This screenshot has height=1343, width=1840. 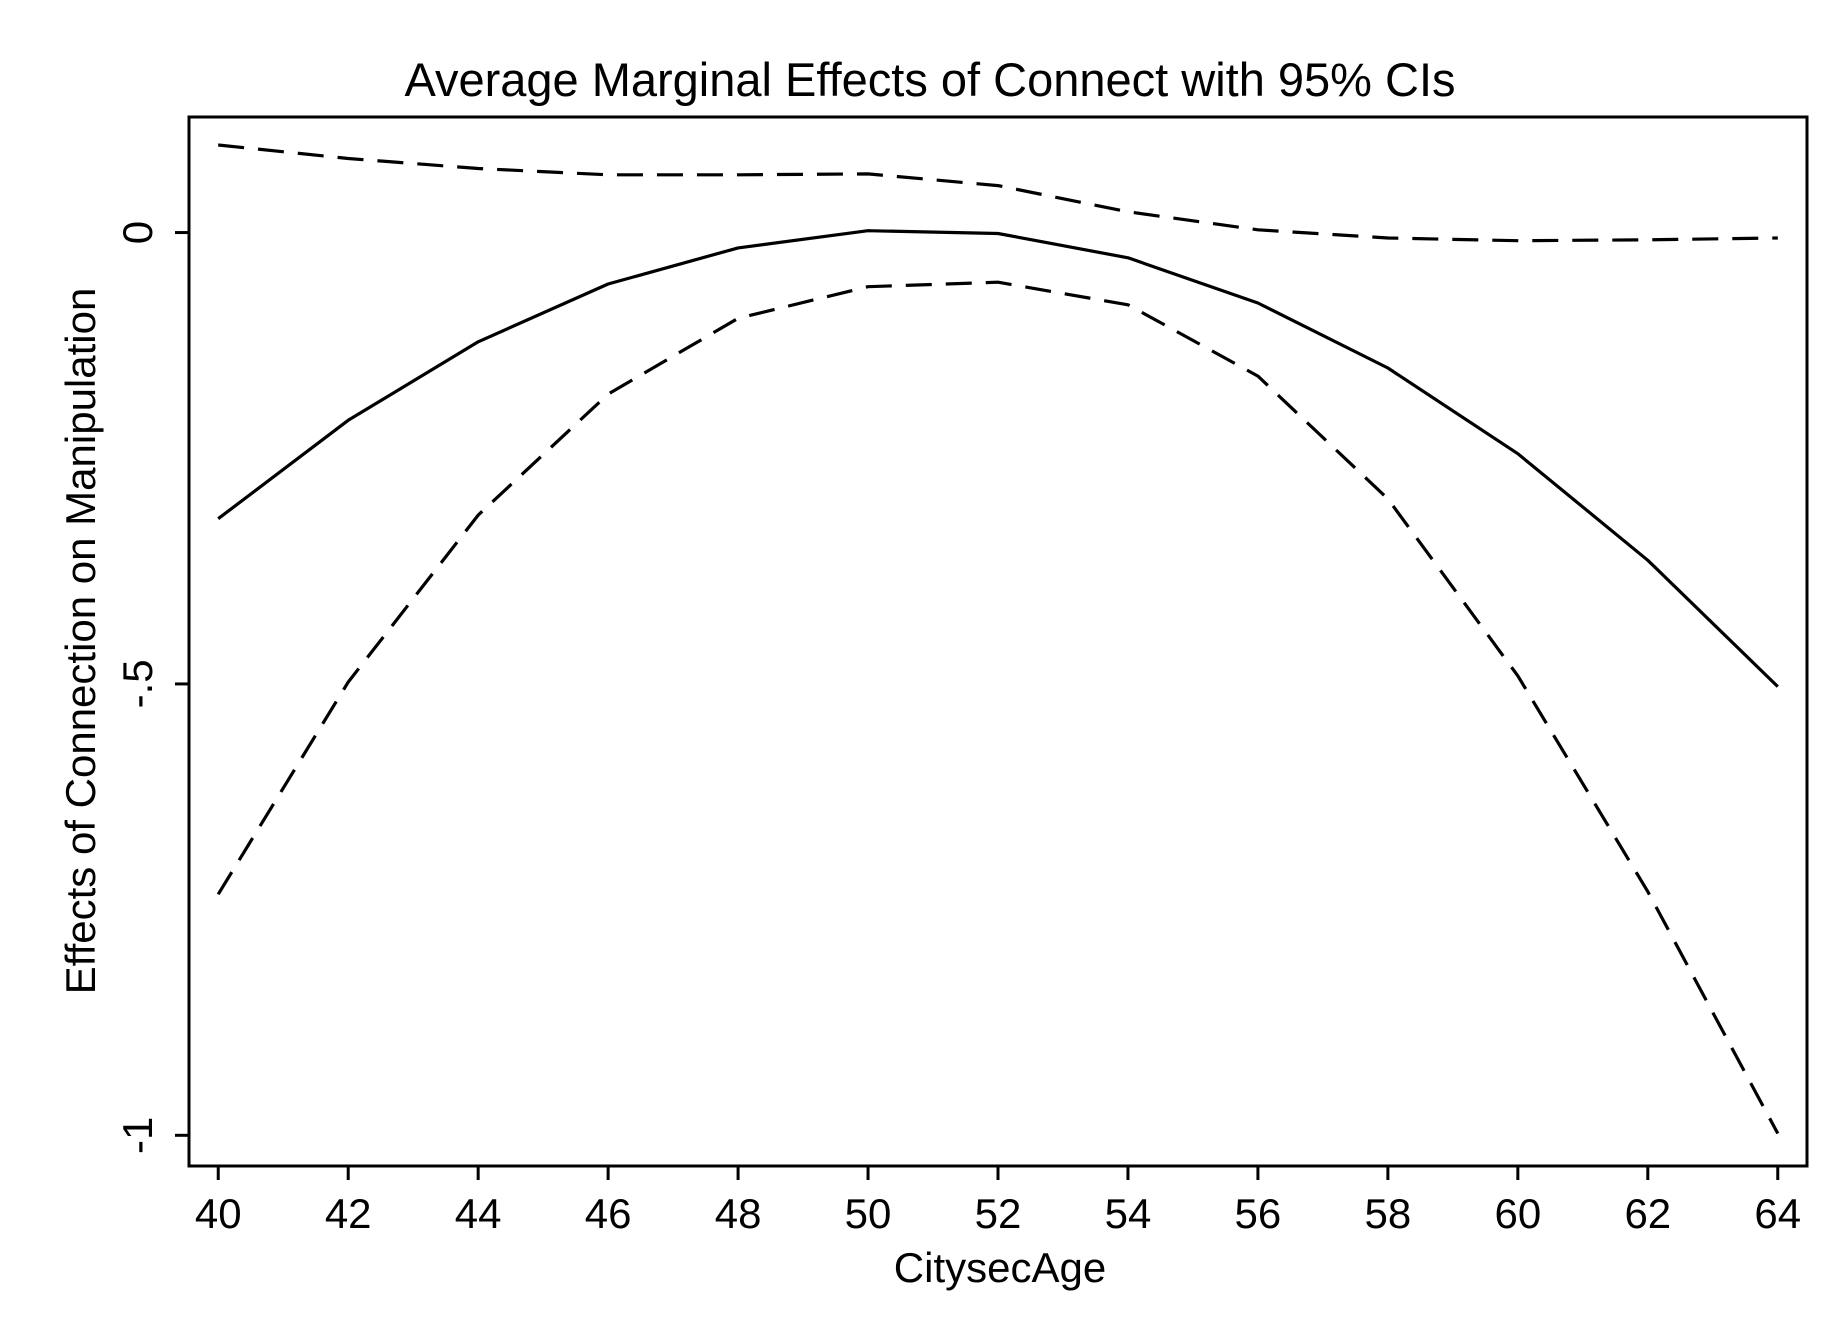 What do you see at coordinates (478, 1213) in the screenshot?
I see `x-tick-label: 44` at bounding box center [478, 1213].